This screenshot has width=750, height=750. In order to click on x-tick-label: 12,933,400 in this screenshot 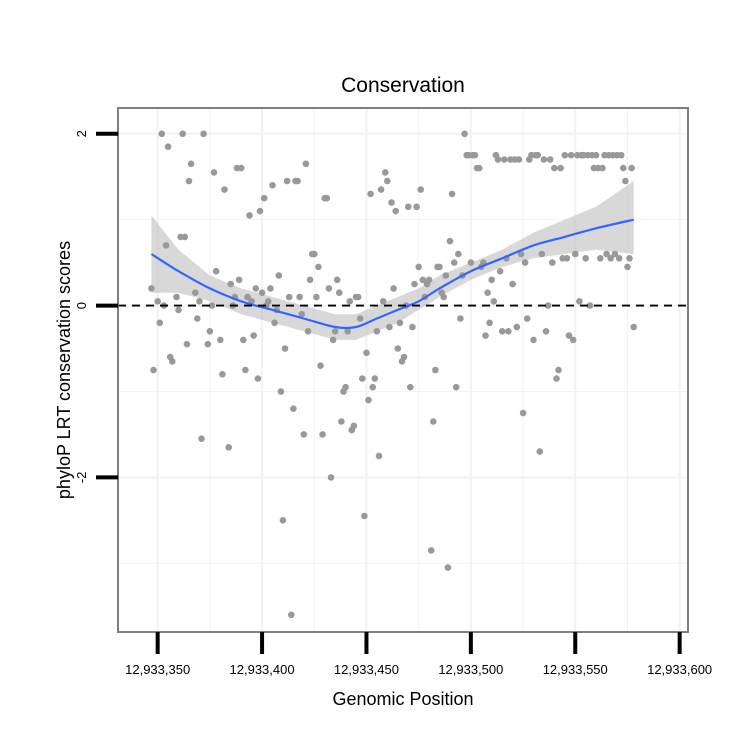, I will do `click(262, 669)`.